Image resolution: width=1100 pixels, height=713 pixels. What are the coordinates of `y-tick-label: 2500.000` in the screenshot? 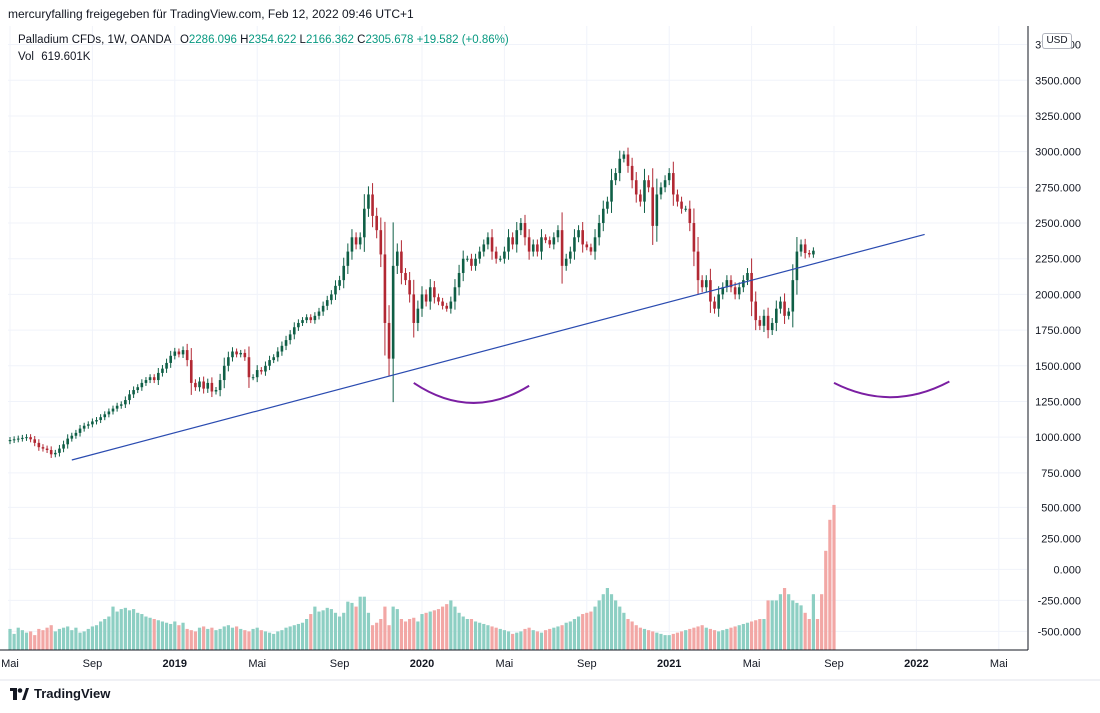 It's located at (1058, 224).